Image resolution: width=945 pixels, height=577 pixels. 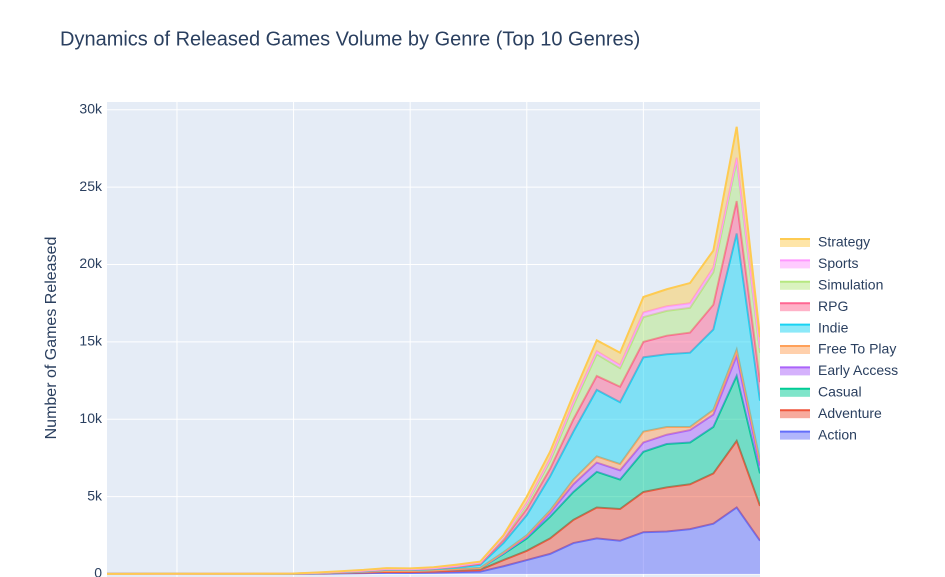 What do you see at coordinates (91, 341) in the screenshot?
I see `y-tick-label: 15k` at bounding box center [91, 341].